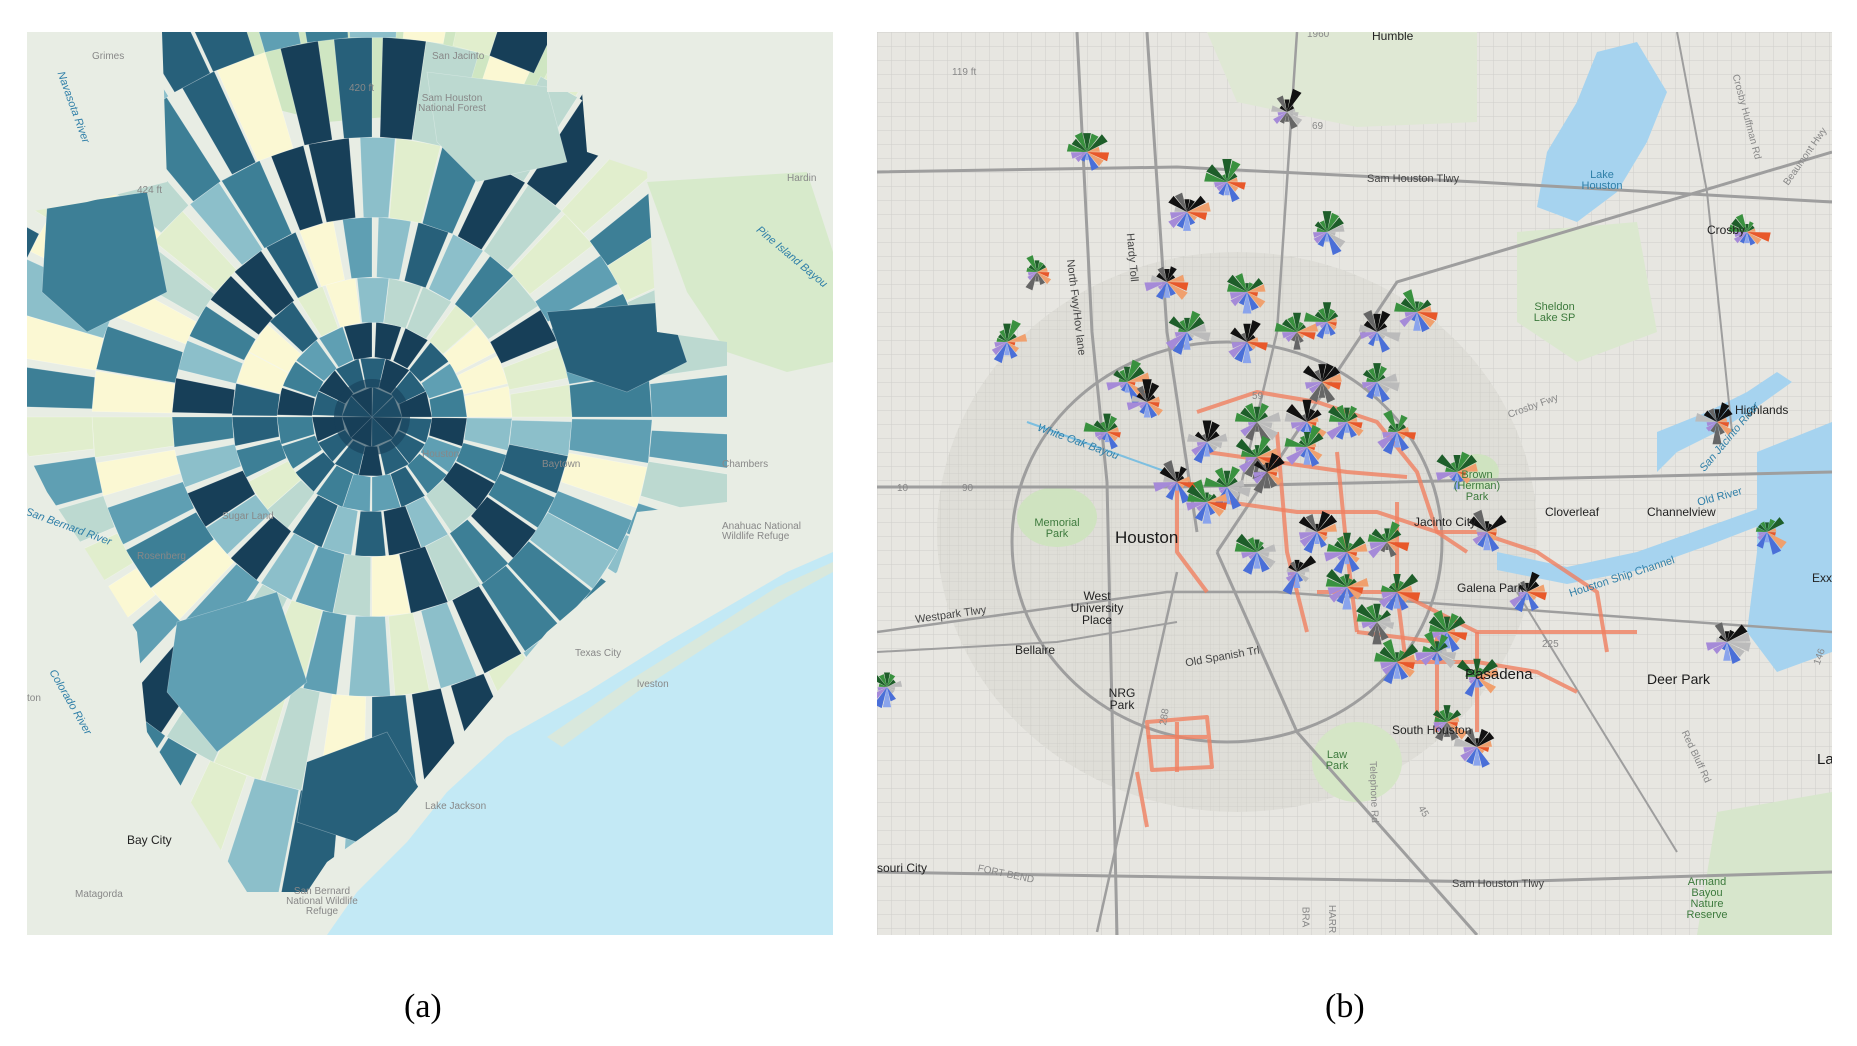  Describe the element at coordinates (1822, 578) in the screenshot. I see `label-exx: Exx` at that location.